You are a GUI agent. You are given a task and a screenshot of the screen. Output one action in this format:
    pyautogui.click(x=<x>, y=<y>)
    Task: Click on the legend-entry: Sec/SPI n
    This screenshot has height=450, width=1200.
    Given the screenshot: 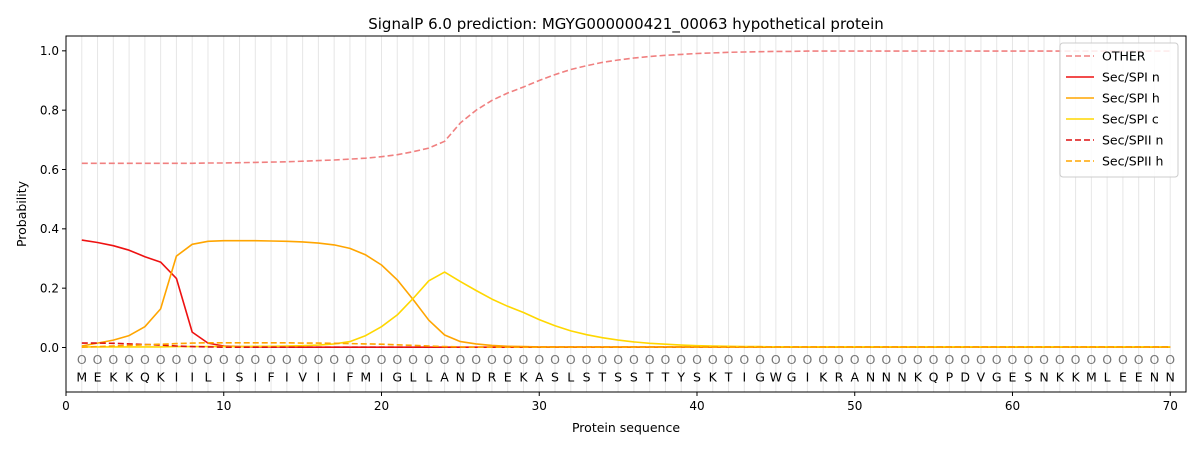 What is the action you would take?
    pyautogui.click(x=1131, y=77)
    